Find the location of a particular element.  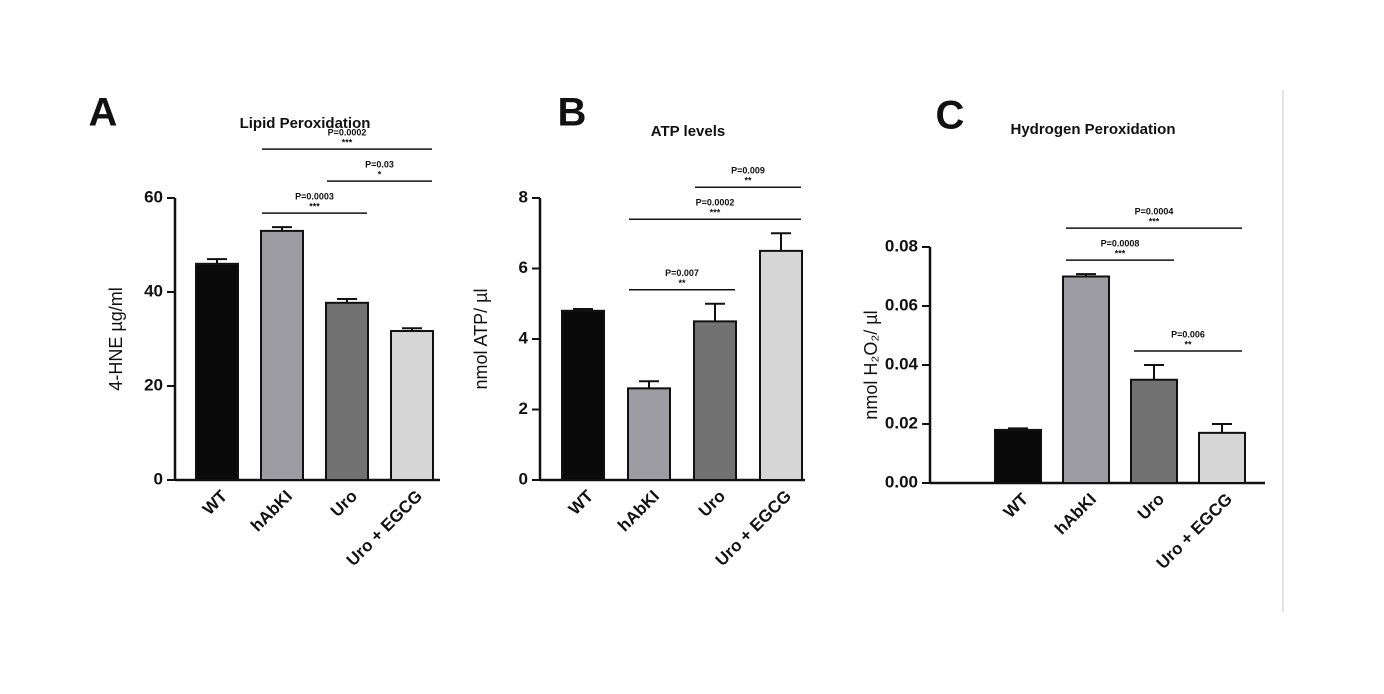

p-value: P=0.006 is located at coordinates (1188, 334).